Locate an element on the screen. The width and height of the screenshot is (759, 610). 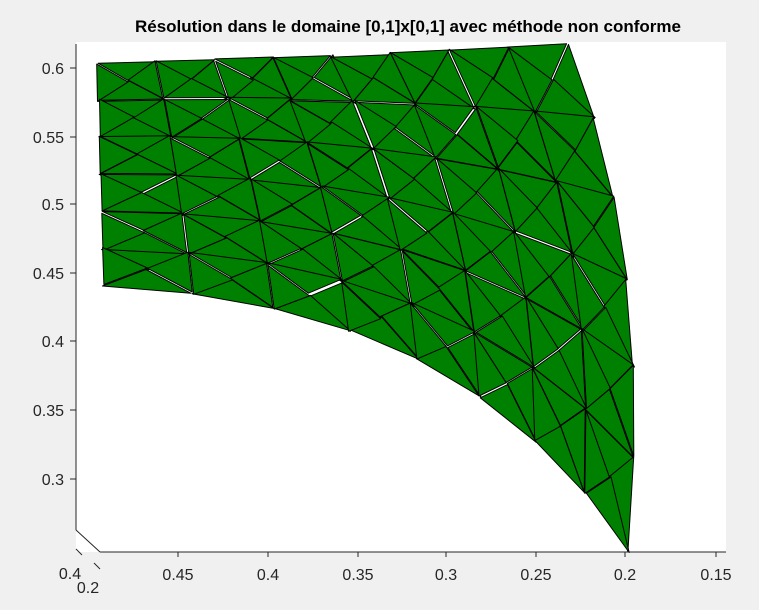
x-tick-label: 0.35 is located at coordinates (357, 575).